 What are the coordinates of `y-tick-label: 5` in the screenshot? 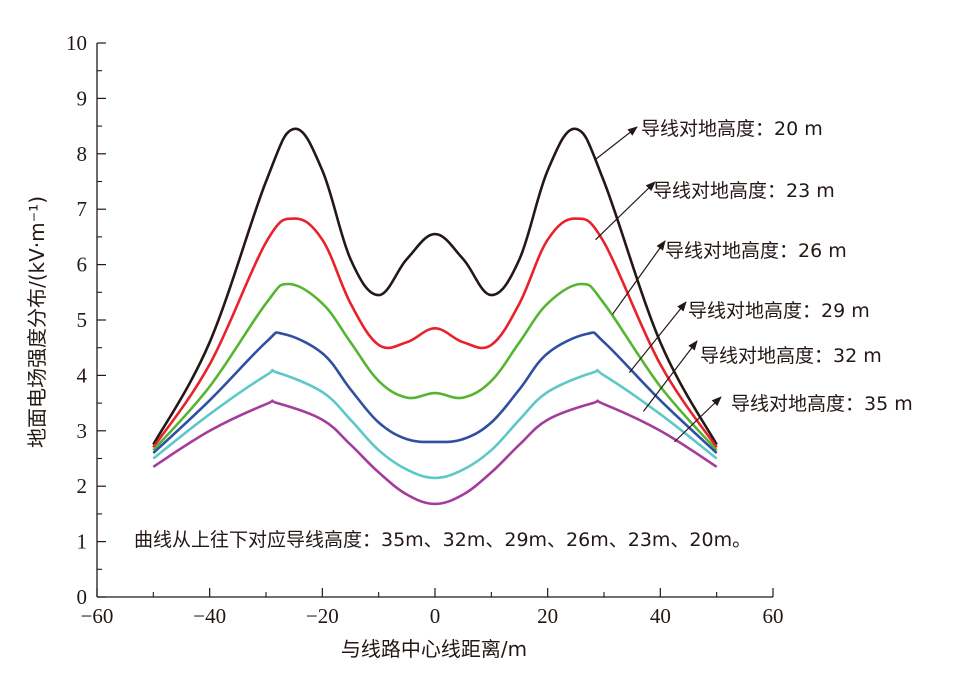 It's located at (82, 320).